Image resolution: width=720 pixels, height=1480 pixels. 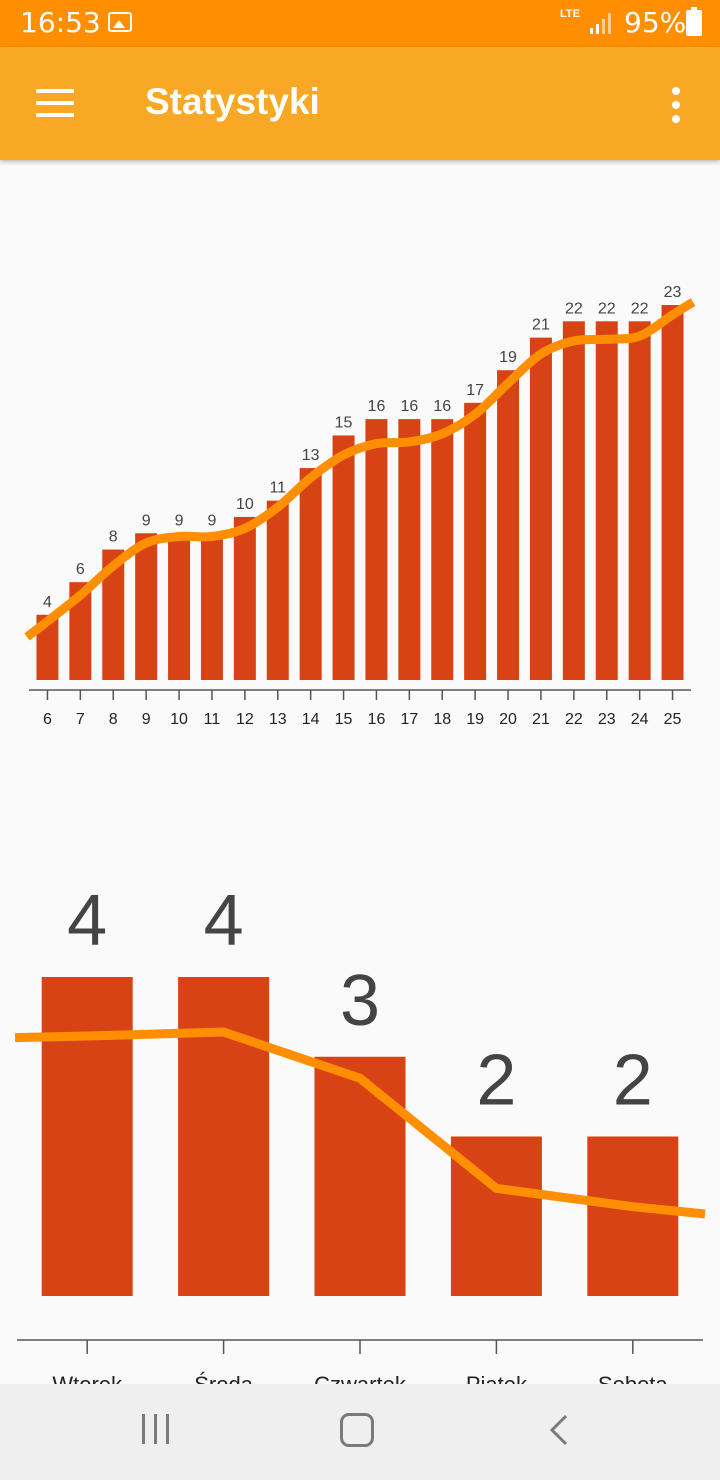 What do you see at coordinates (179, 719) in the screenshot?
I see `x-tick-label: 10` at bounding box center [179, 719].